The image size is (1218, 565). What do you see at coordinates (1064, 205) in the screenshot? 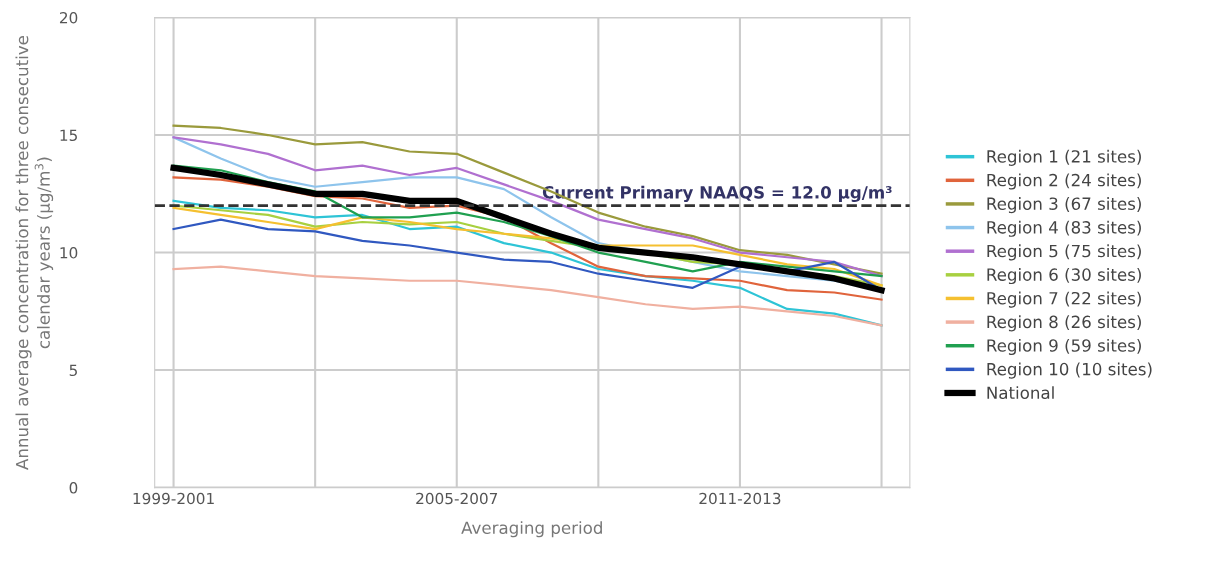
I see `legend-label: Region 3 (67 sites)` at bounding box center [1064, 205].